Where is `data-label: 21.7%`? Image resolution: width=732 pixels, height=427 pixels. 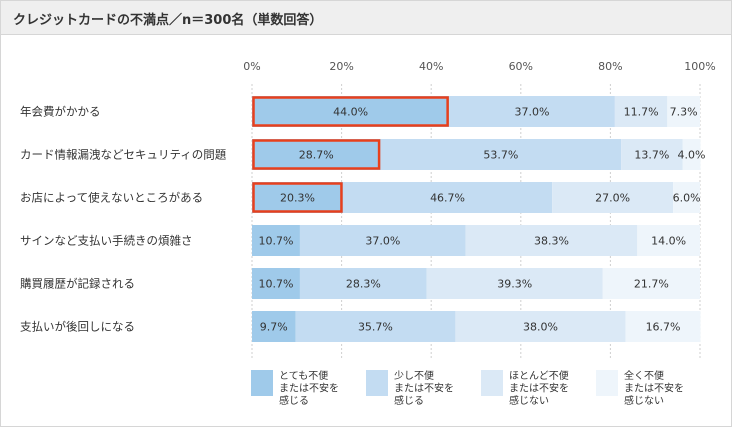 data-label: 21.7% is located at coordinates (651, 284).